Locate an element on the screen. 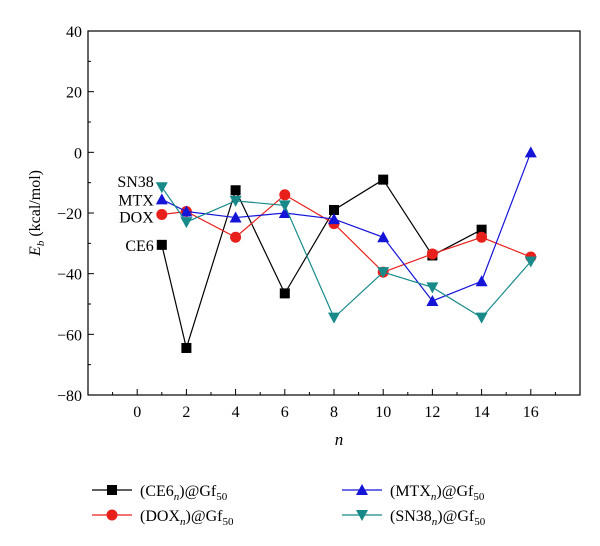  x-axis: 0 2 4 6 8 10 12 14 16 is located at coordinates (334, 405).